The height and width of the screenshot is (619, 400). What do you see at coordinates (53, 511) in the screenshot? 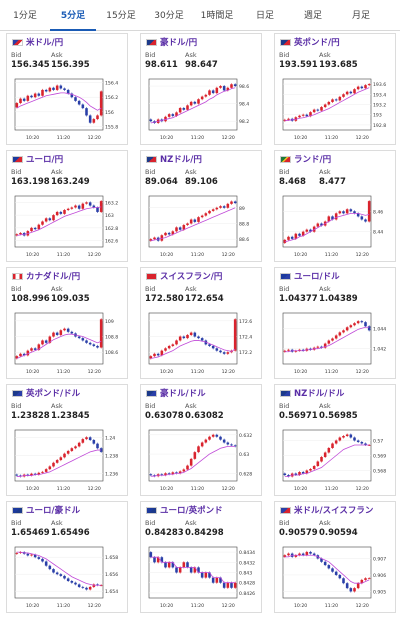
I see `pair-name-link: ユーロ/豪ドル` at bounding box center [53, 511].